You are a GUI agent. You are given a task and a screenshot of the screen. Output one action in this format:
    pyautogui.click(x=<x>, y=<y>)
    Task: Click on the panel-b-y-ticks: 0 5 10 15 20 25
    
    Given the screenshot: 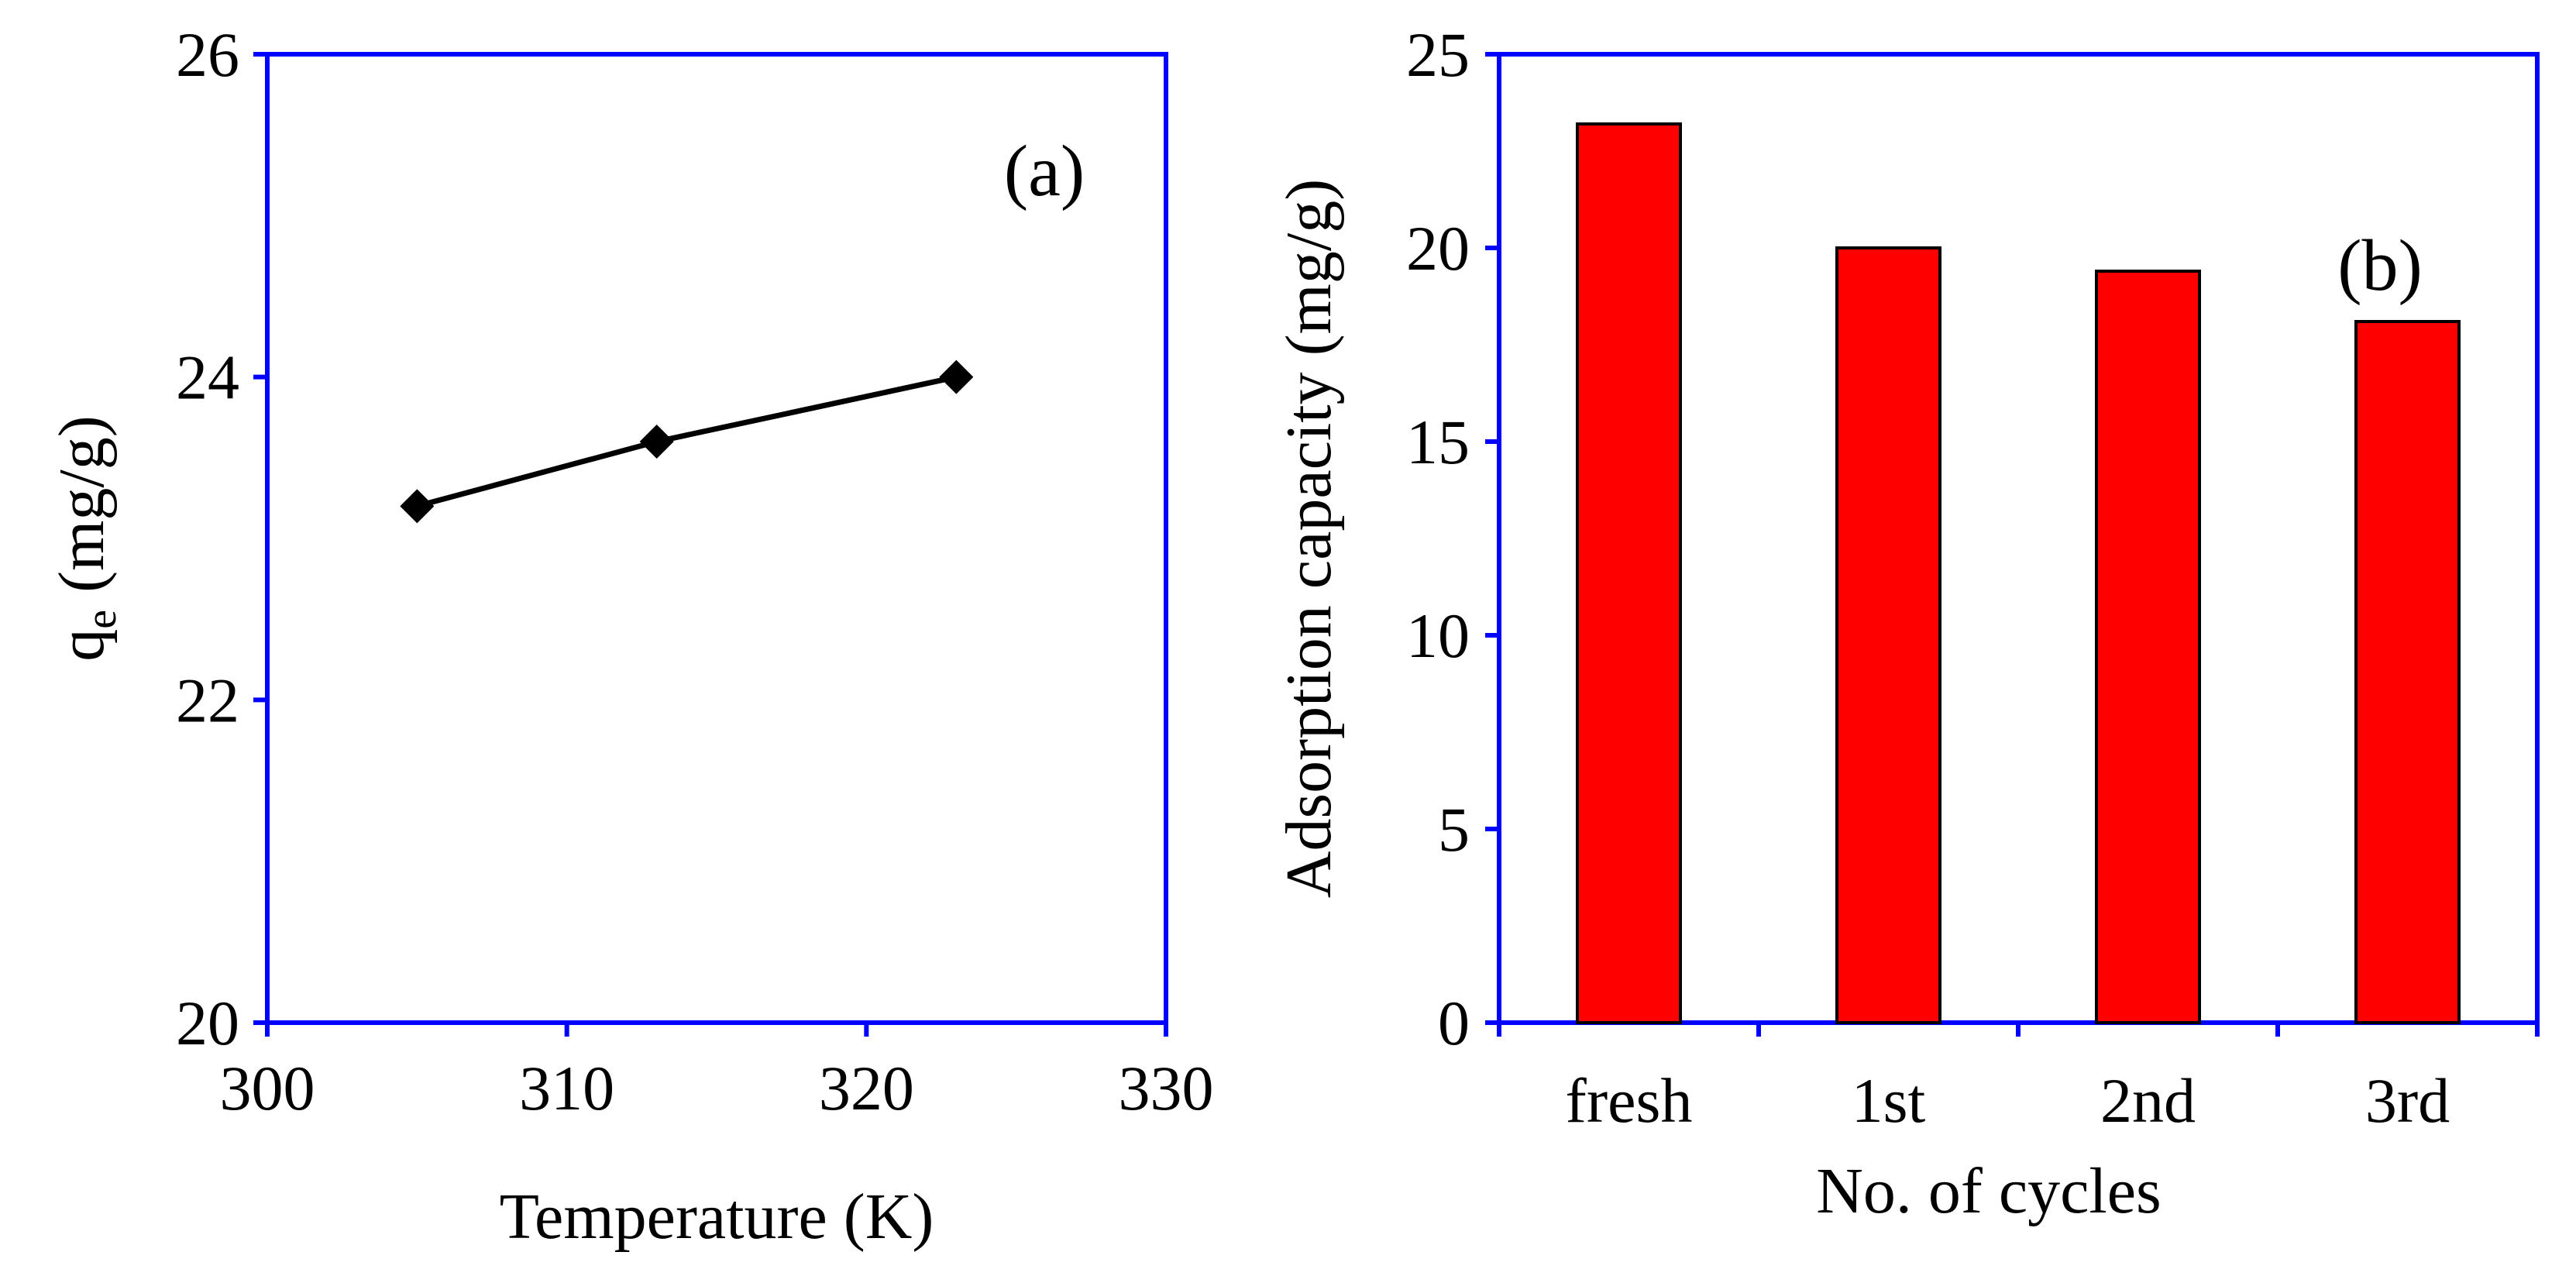 What is the action you would take?
    pyautogui.click(x=1452, y=538)
    